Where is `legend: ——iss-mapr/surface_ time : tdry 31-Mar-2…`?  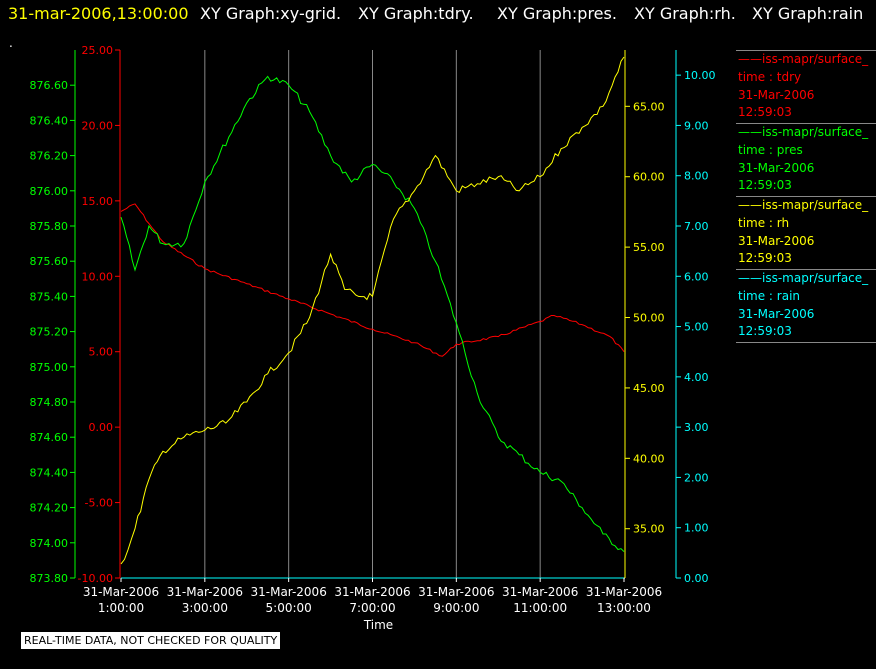 legend: ——iss-mapr/surface_ time : tdry 31-Mar-2… is located at coordinates (806, 196).